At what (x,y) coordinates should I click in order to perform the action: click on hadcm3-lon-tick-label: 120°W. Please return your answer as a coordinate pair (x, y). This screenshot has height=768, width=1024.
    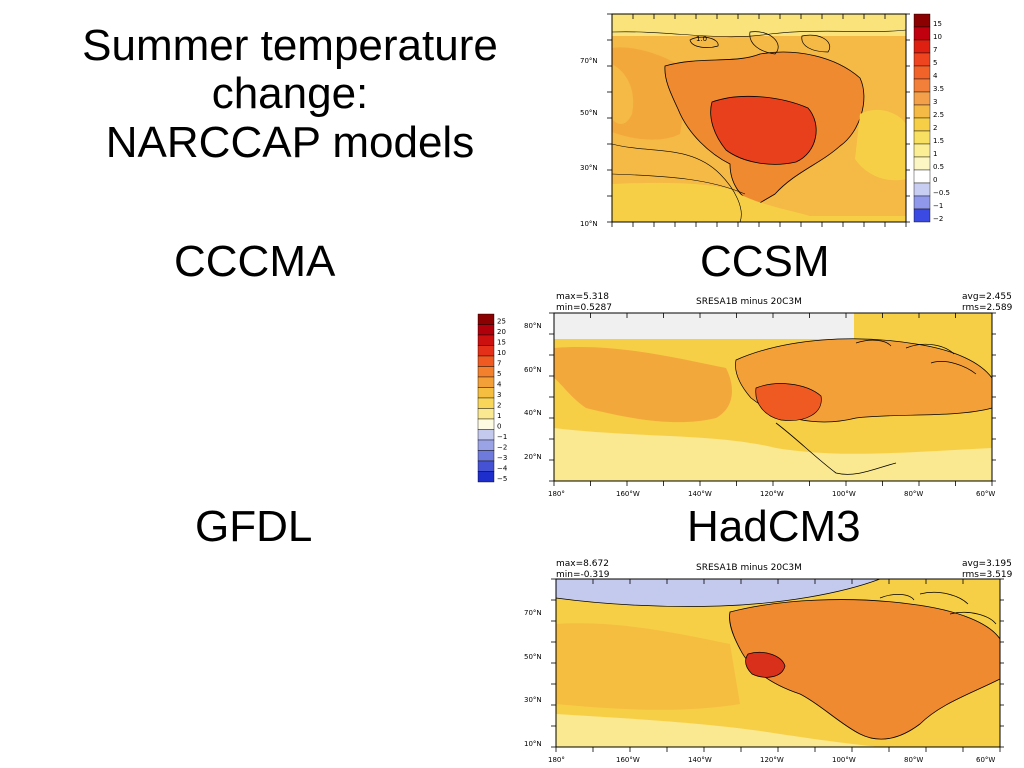
    Looking at the image, I should click on (772, 760).